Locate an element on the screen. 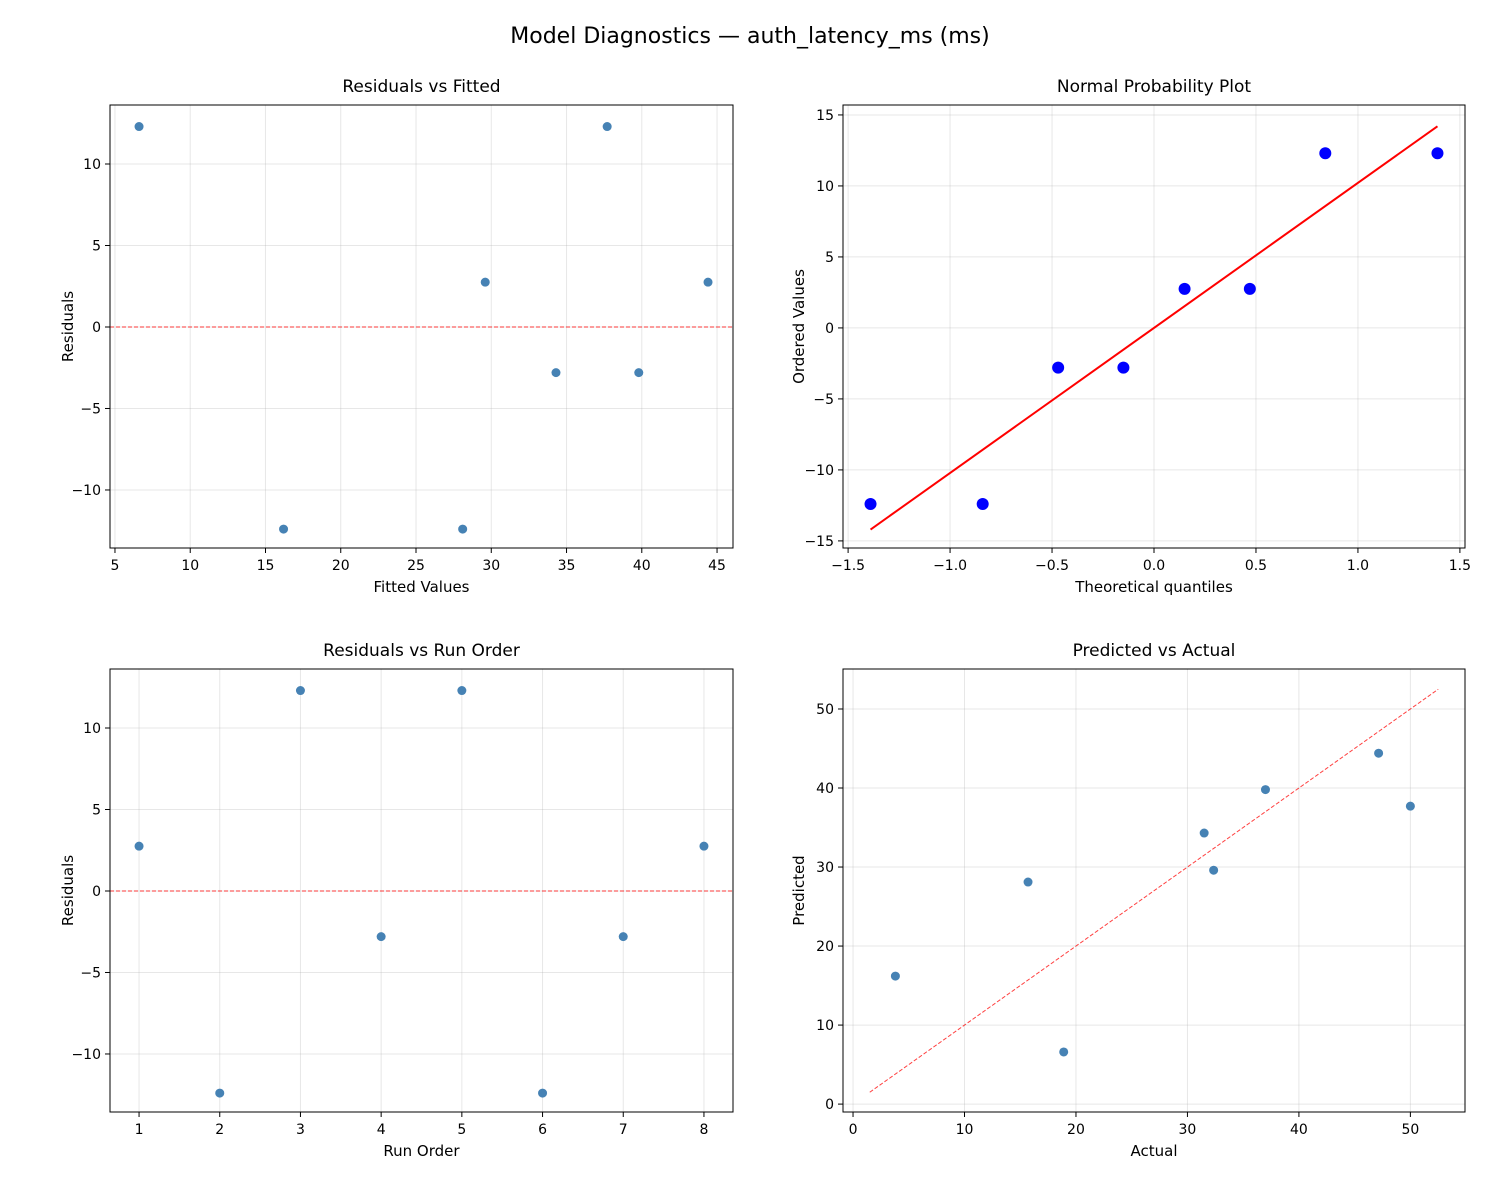  x-axis-label: Actual is located at coordinates (1154, 1151).